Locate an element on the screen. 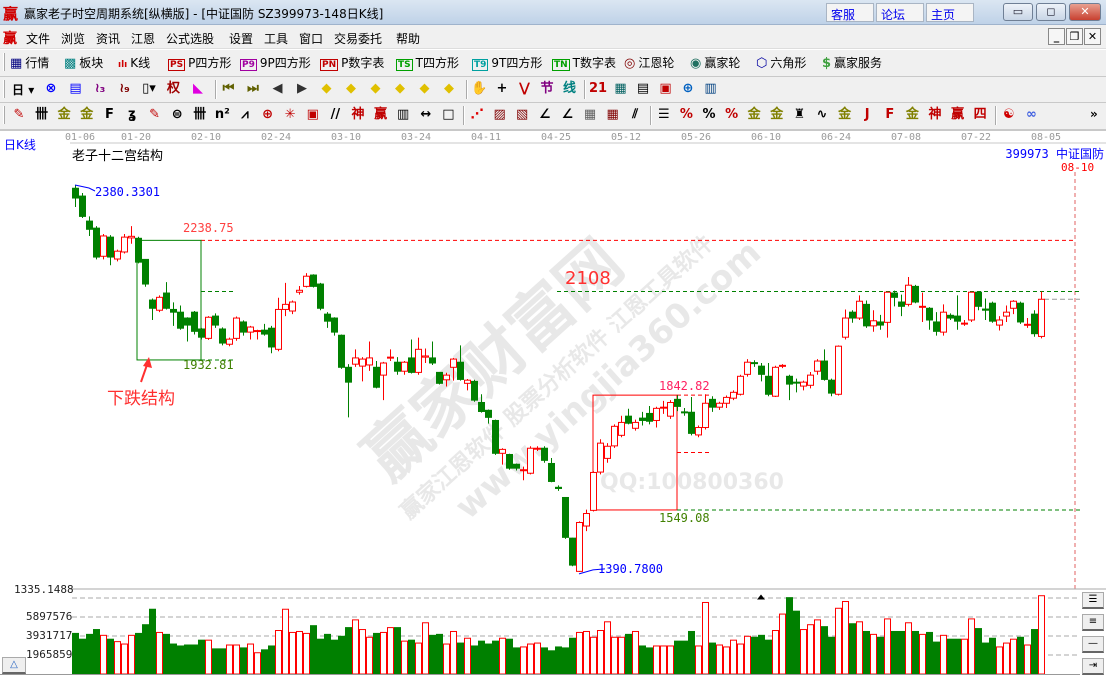  web-tool-icon: ✳ is located at coordinates (290, 114).